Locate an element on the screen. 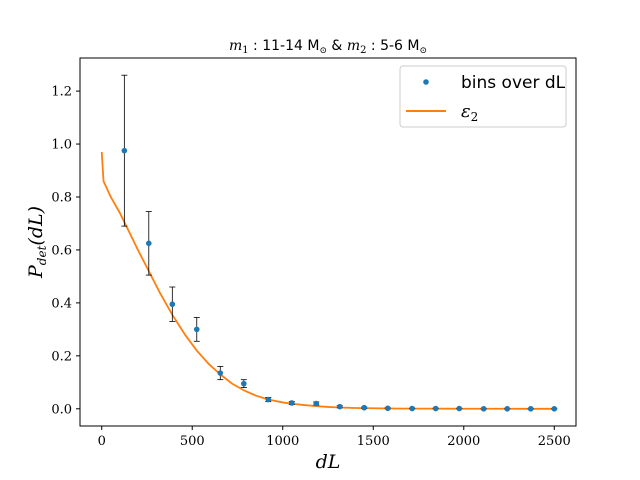 The image size is (640, 480). x-tick-label: 0 is located at coordinates (102, 441).